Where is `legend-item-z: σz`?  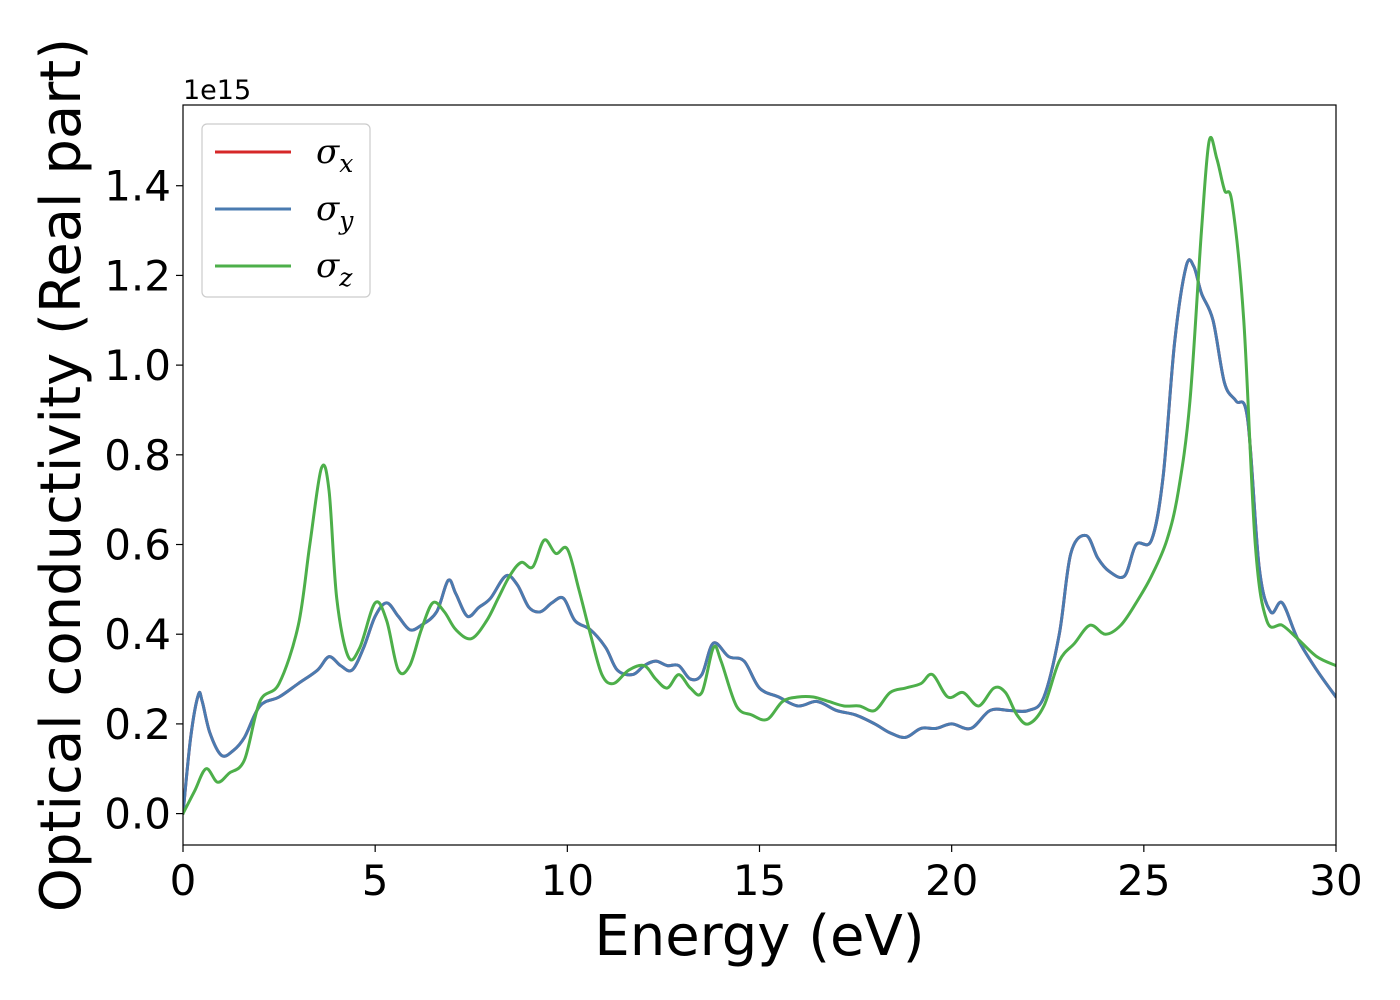
legend-item-z: σz is located at coordinates (284, 269).